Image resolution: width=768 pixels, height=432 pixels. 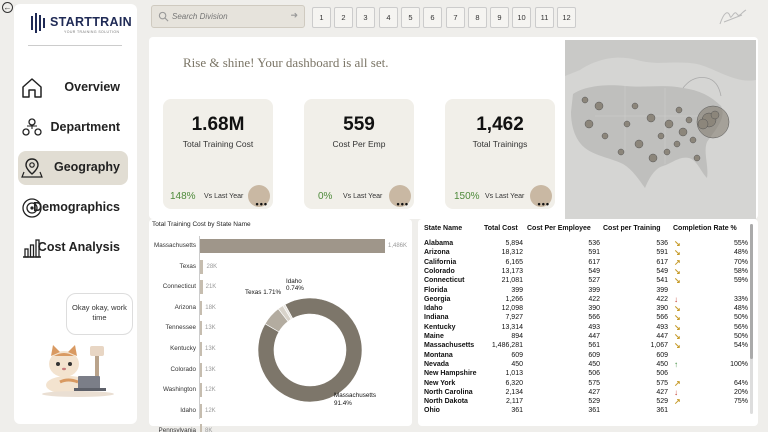 I want to click on kpi-label: Cost Per Emp, so click(x=359, y=144).